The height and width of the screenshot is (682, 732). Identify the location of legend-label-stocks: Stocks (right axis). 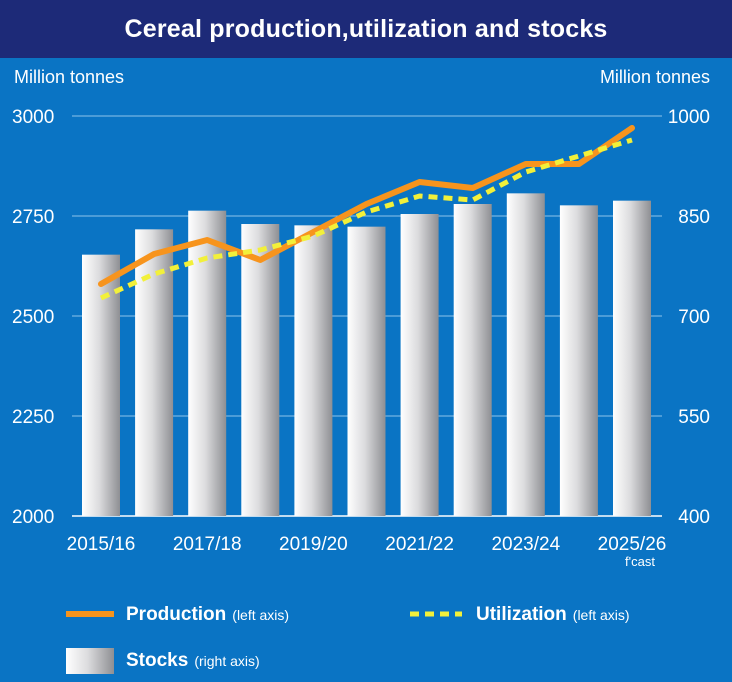
(193, 660).